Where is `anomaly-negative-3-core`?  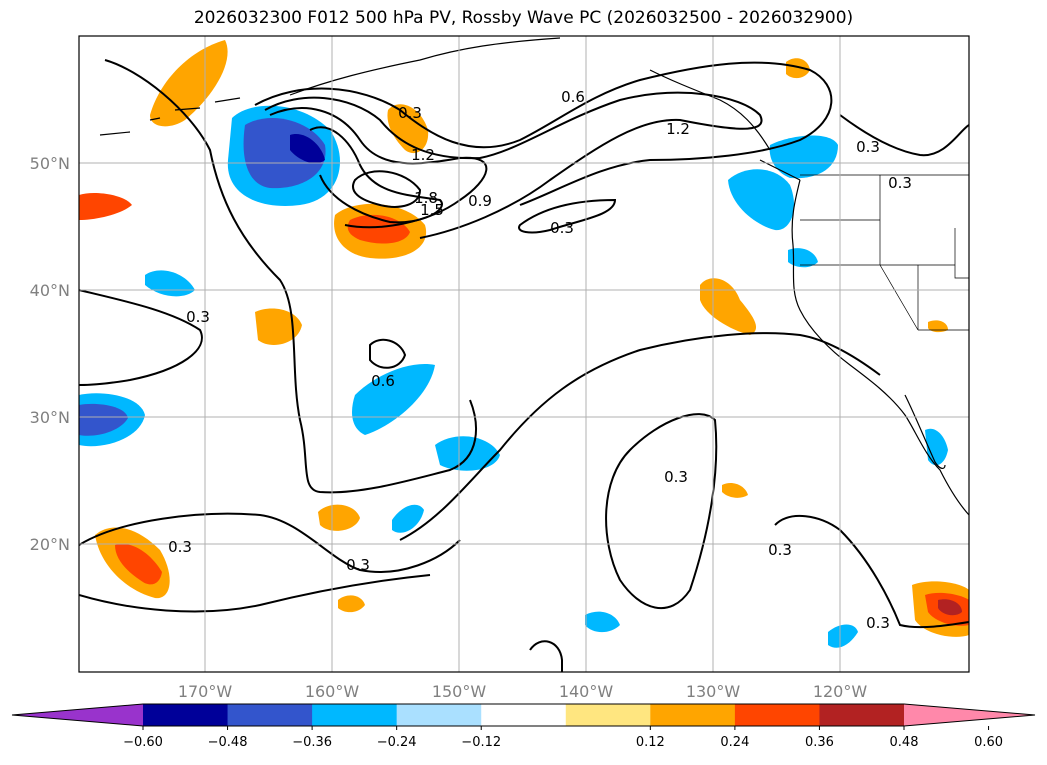 anomaly-negative-3-core is located at coordinates (103, 419).